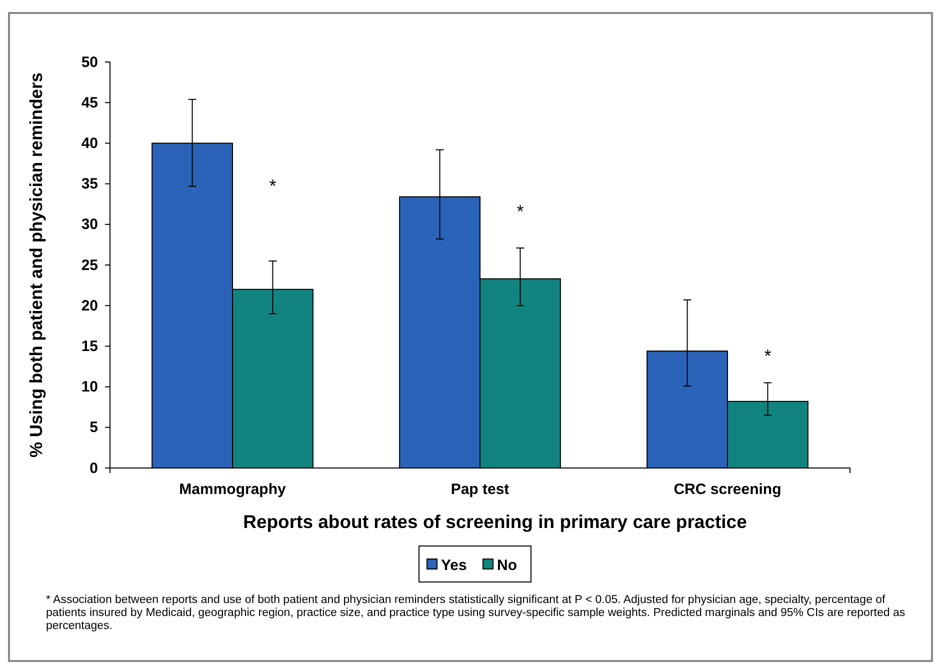  Describe the element at coordinates (89, 225) in the screenshot. I see `y-tick-label: 30` at that location.